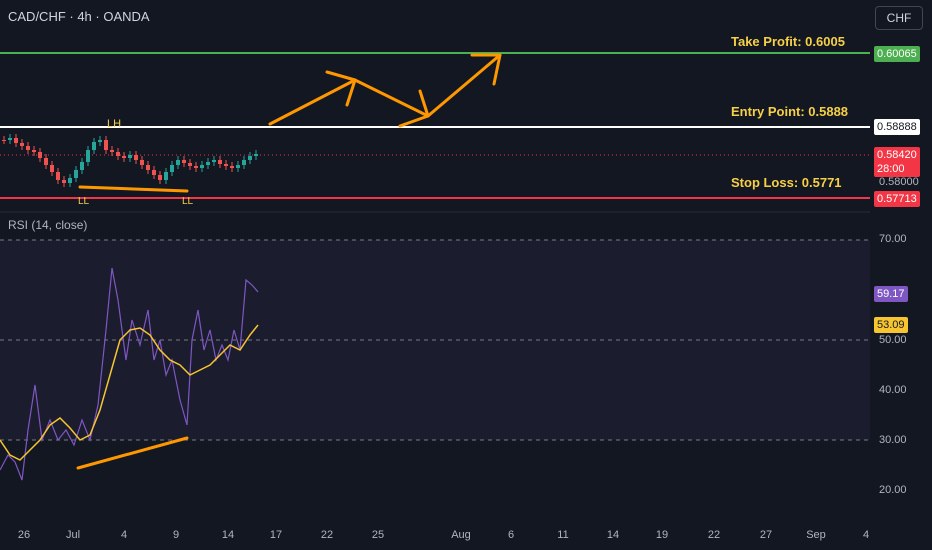  I want to click on date-tick: Aug, so click(461, 535).